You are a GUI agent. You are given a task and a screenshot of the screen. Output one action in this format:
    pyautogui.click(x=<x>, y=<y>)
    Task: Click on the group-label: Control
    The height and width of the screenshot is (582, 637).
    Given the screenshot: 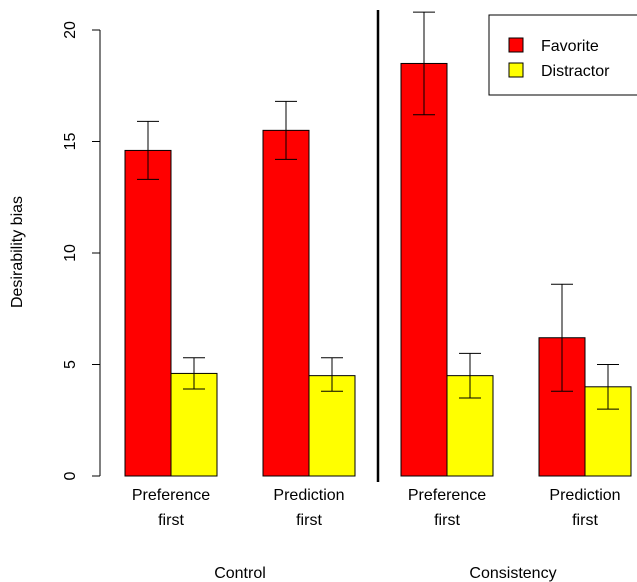 What is the action you would take?
    pyautogui.click(x=240, y=573)
    